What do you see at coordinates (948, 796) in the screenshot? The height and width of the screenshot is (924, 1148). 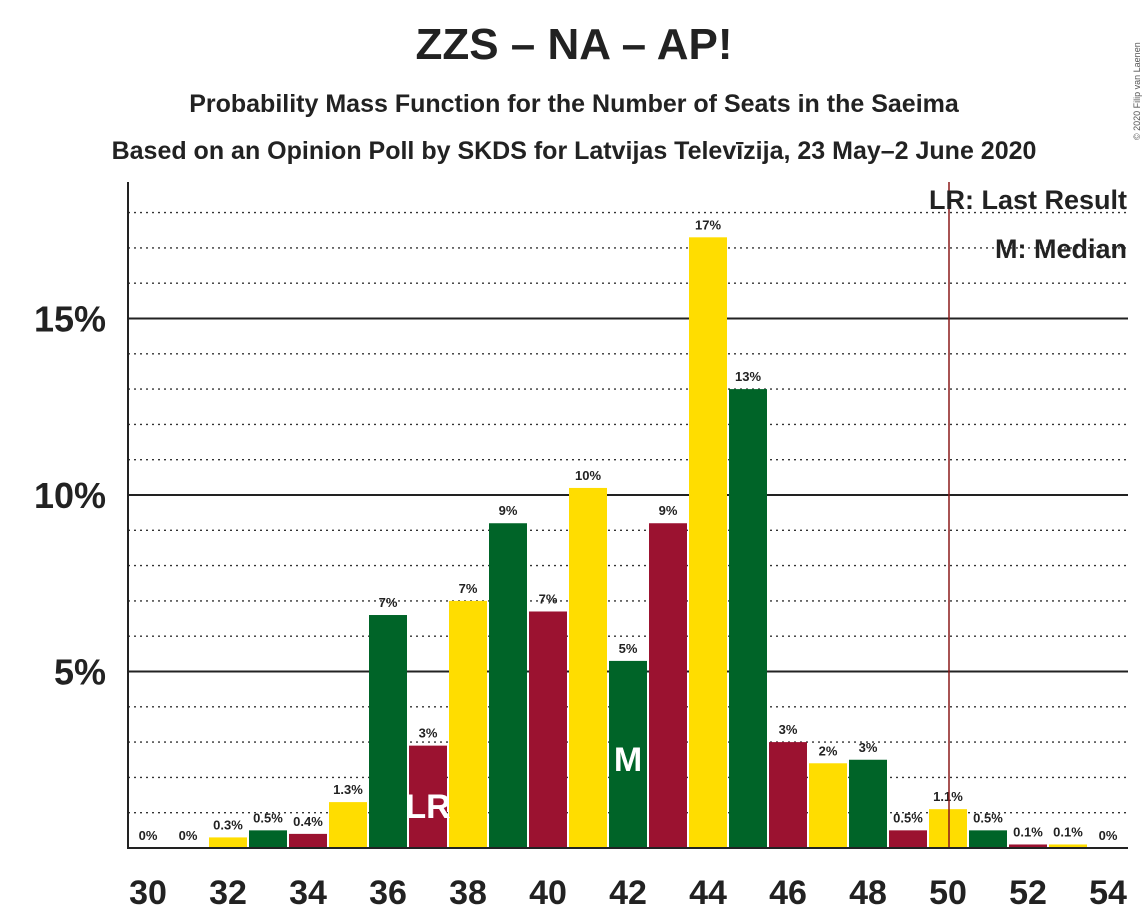 I see `data-label: 1.1%` at bounding box center [948, 796].